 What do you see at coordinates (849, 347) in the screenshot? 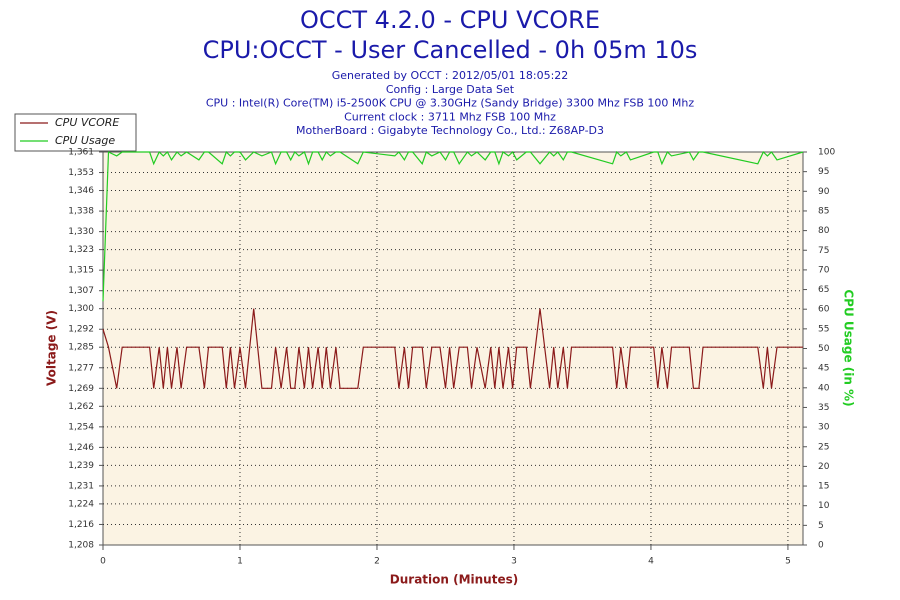
I see `y2-axis-label: CPU Usage (in %)` at bounding box center [849, 347].